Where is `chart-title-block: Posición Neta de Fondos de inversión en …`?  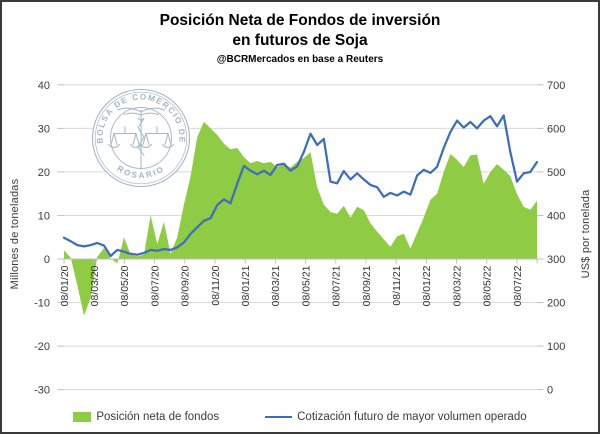
chart-title-block: Posición Neta de Fondos de inversión en … is located at coordinates (300, 38).